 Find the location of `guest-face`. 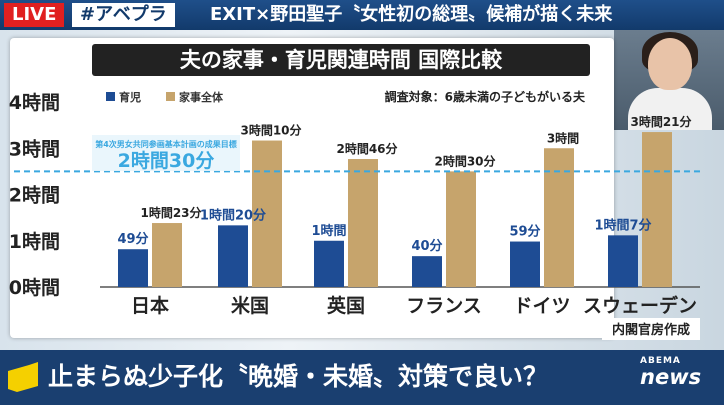

guest-face is located at coordinates (670, 64).